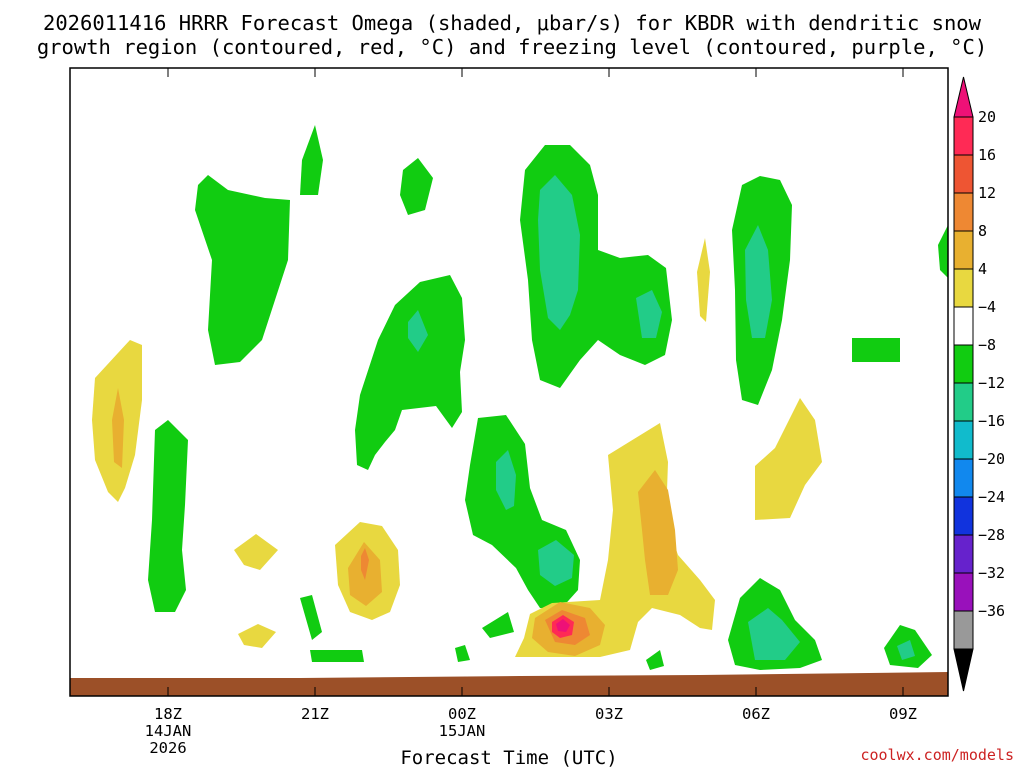  I want to click on colorbar-label-6: −8, so click(987, 345).